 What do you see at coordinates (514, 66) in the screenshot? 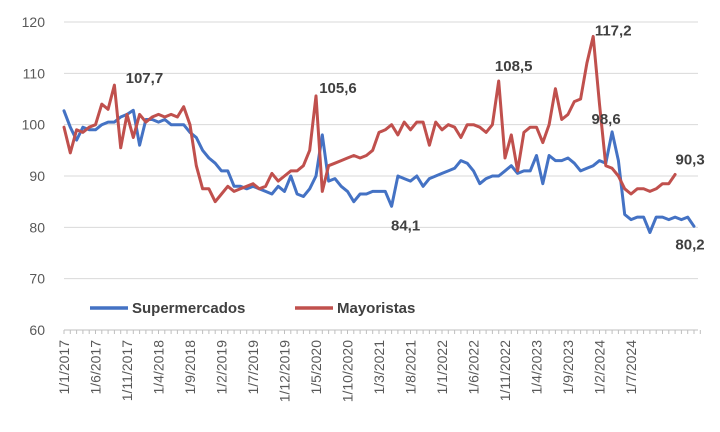
I see `data-label: 108,5` at bounding box center [514, 66].